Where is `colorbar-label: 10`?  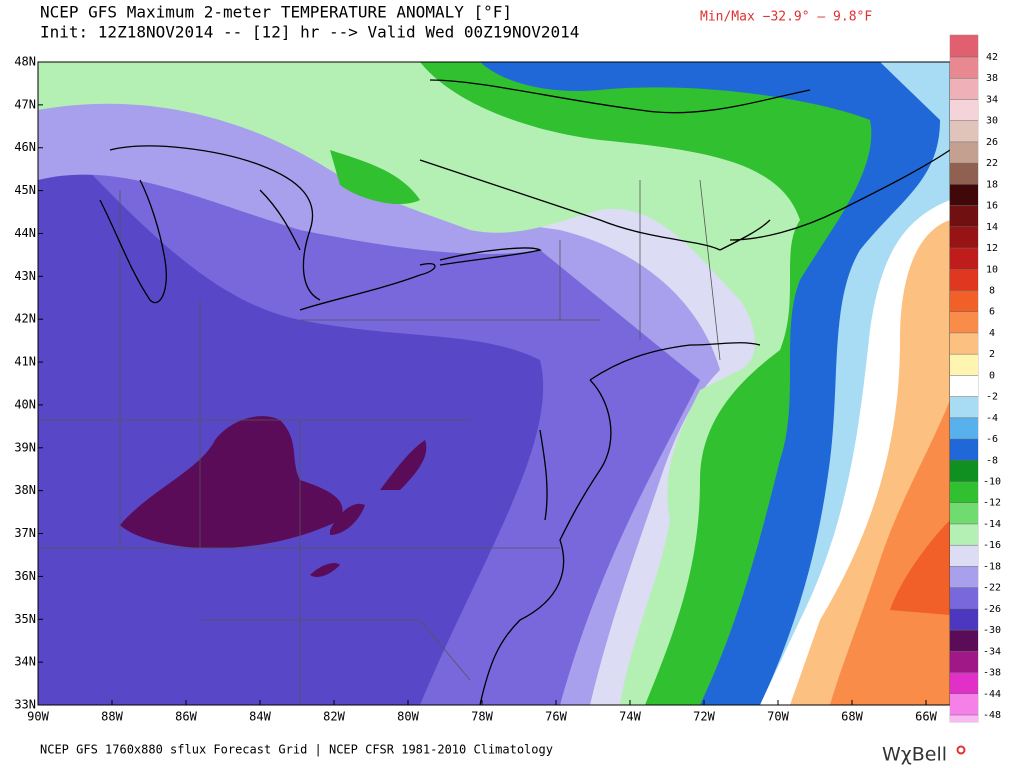 colorbar-label: 10 is located at coordinates (992, 269).